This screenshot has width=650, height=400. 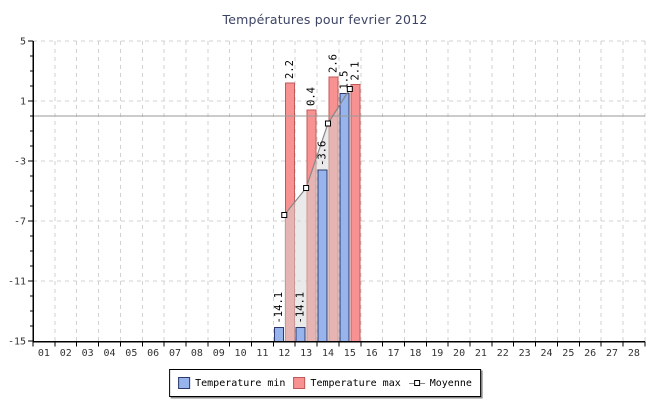 What do you see at coordinates (17, 342) in the screenshot?
I see `y-tick-label: -15` at bounding box center [17, 342].